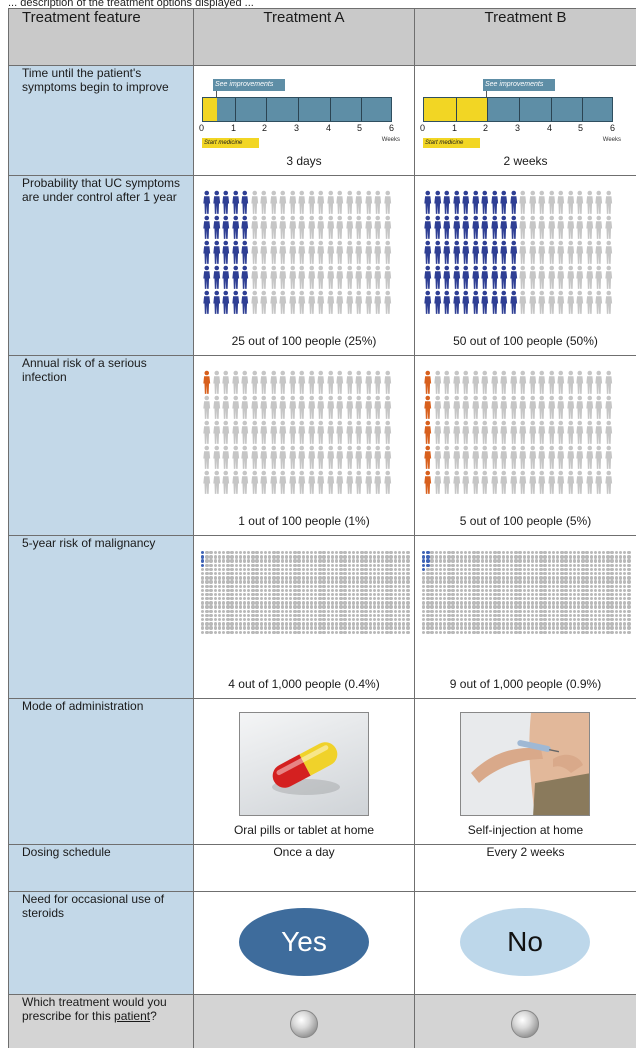 The height and width of the screenshot is (1048, 636). What do you see at coordinates (304, 1024) in the screenshot?
I see `choose-treatment-a-radio` at bounding box center [304, 1024].